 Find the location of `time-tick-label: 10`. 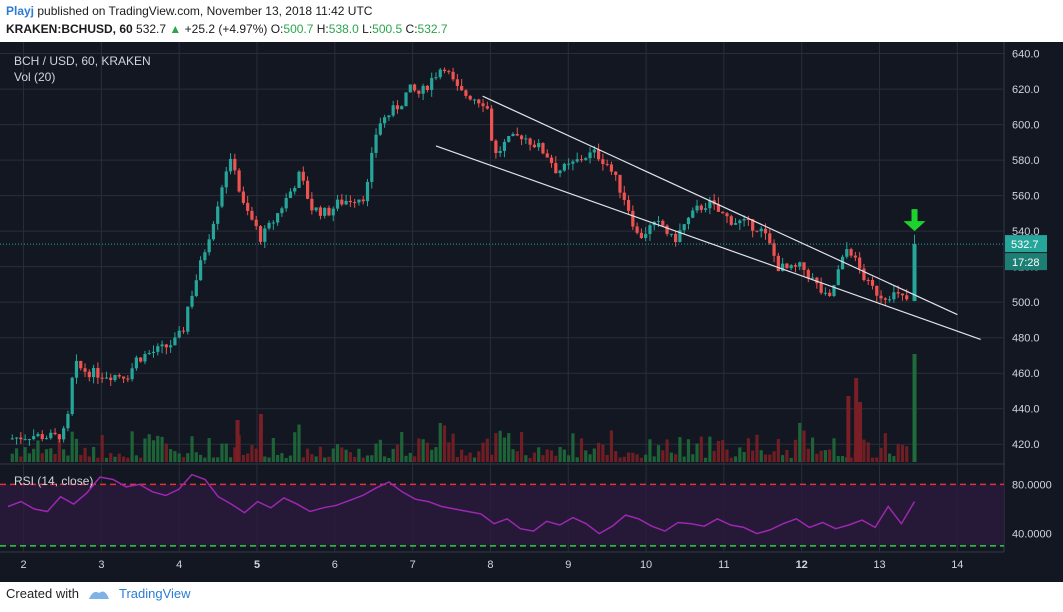

time-tick-label: 10 is located at coordinates (646, 565).